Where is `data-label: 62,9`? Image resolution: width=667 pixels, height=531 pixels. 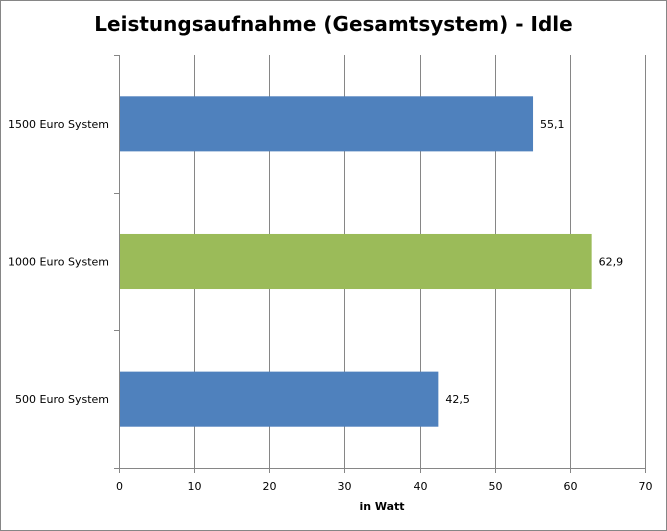
data-label: 62,9 is located at coordinates (611, 262).